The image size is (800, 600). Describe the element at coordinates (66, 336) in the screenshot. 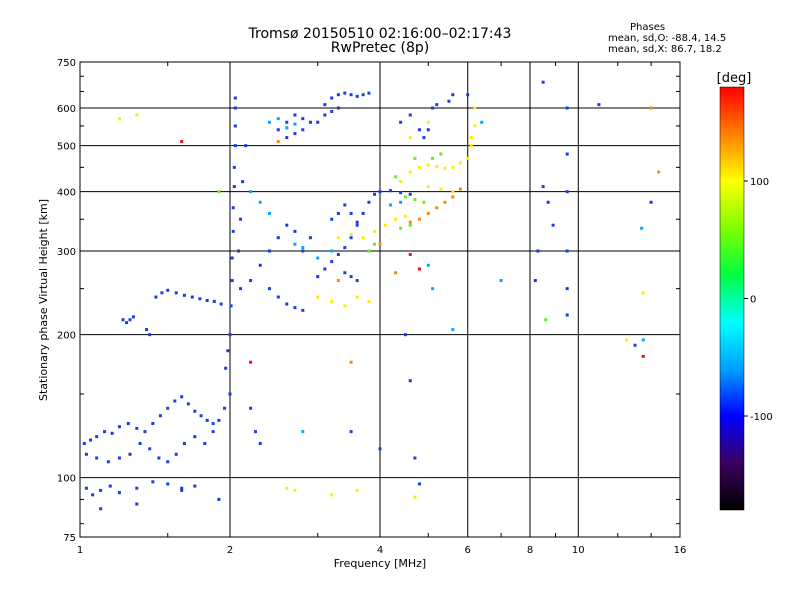

I see `y-tick-label: 200` at that location.